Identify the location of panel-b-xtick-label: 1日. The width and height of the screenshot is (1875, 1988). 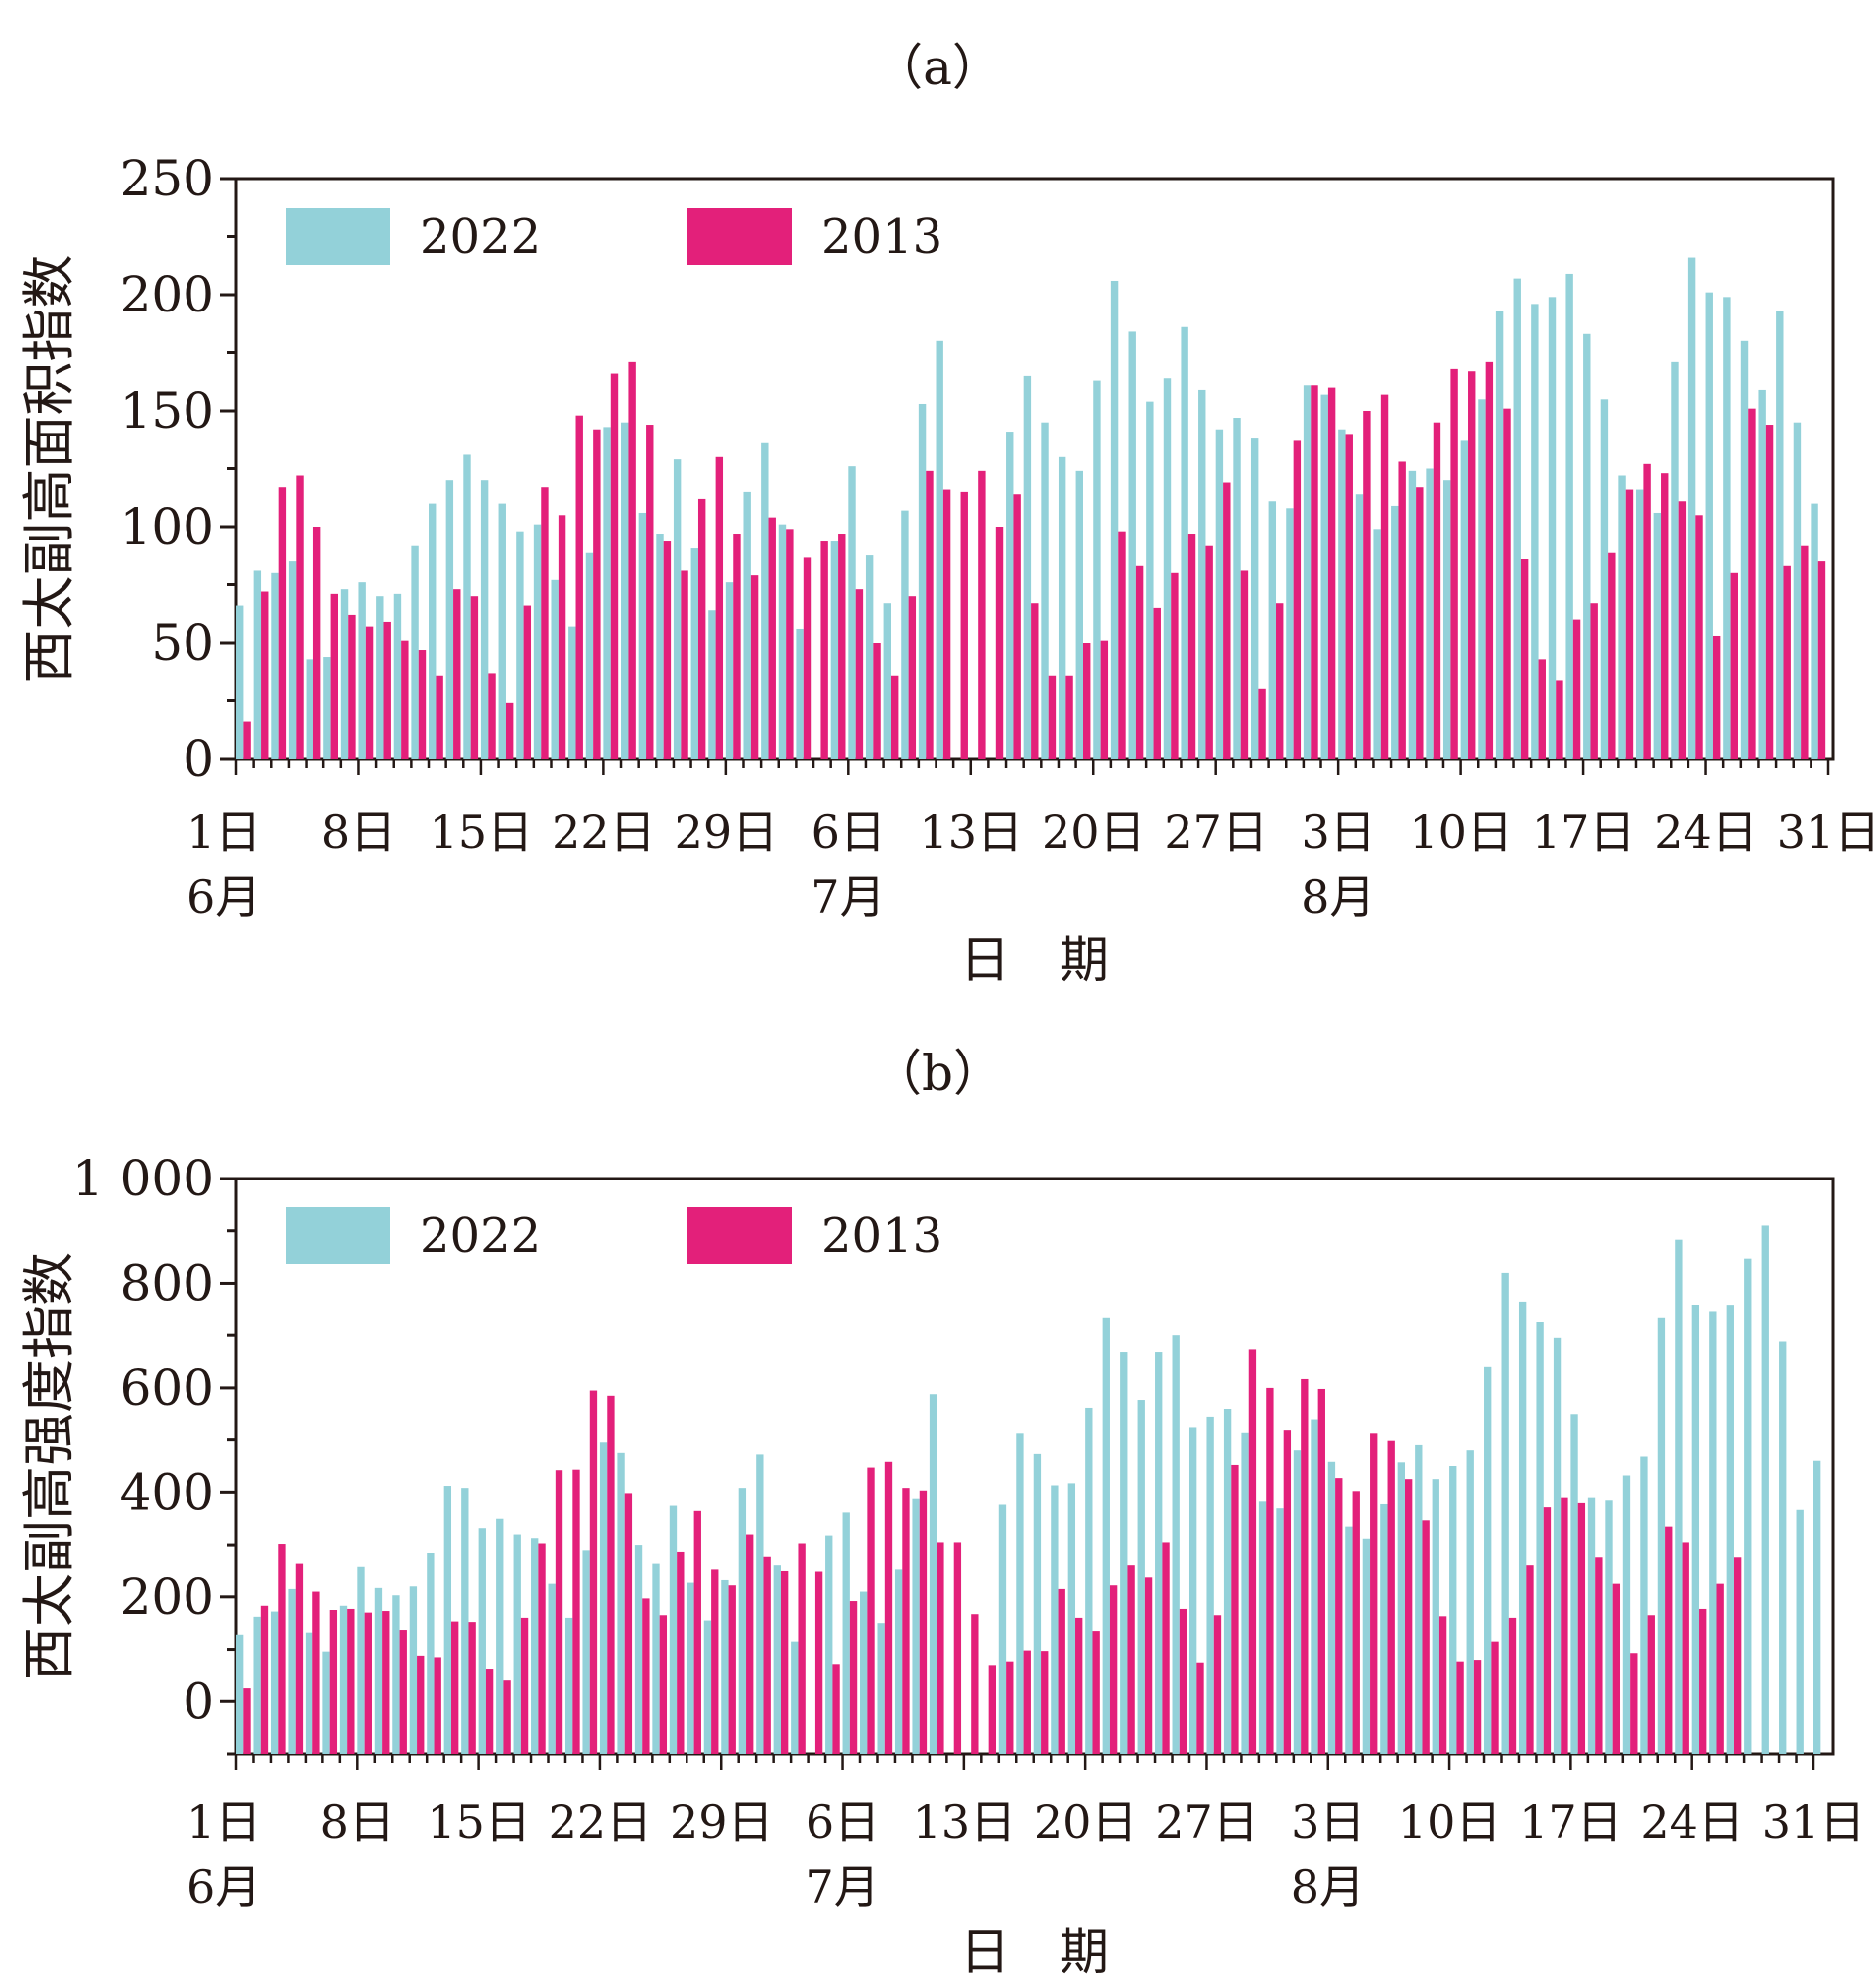
(224, 1822).